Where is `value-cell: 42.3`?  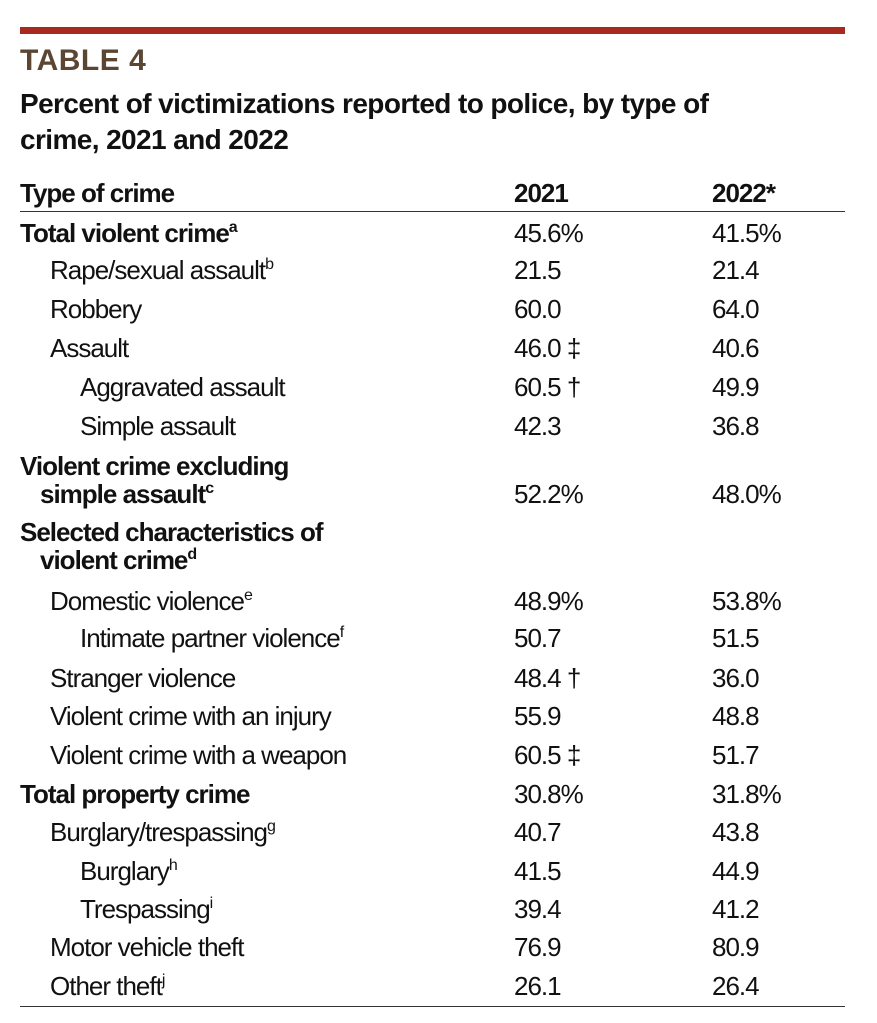
value-cell: 42.3 is located at coordinates (538, 426).